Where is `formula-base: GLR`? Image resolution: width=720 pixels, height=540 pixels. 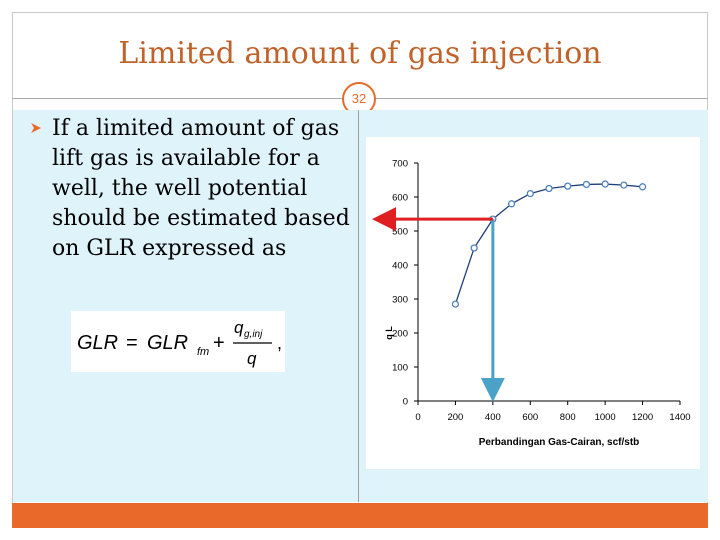
formula-base: GLR is located at coordinates (167, 343).